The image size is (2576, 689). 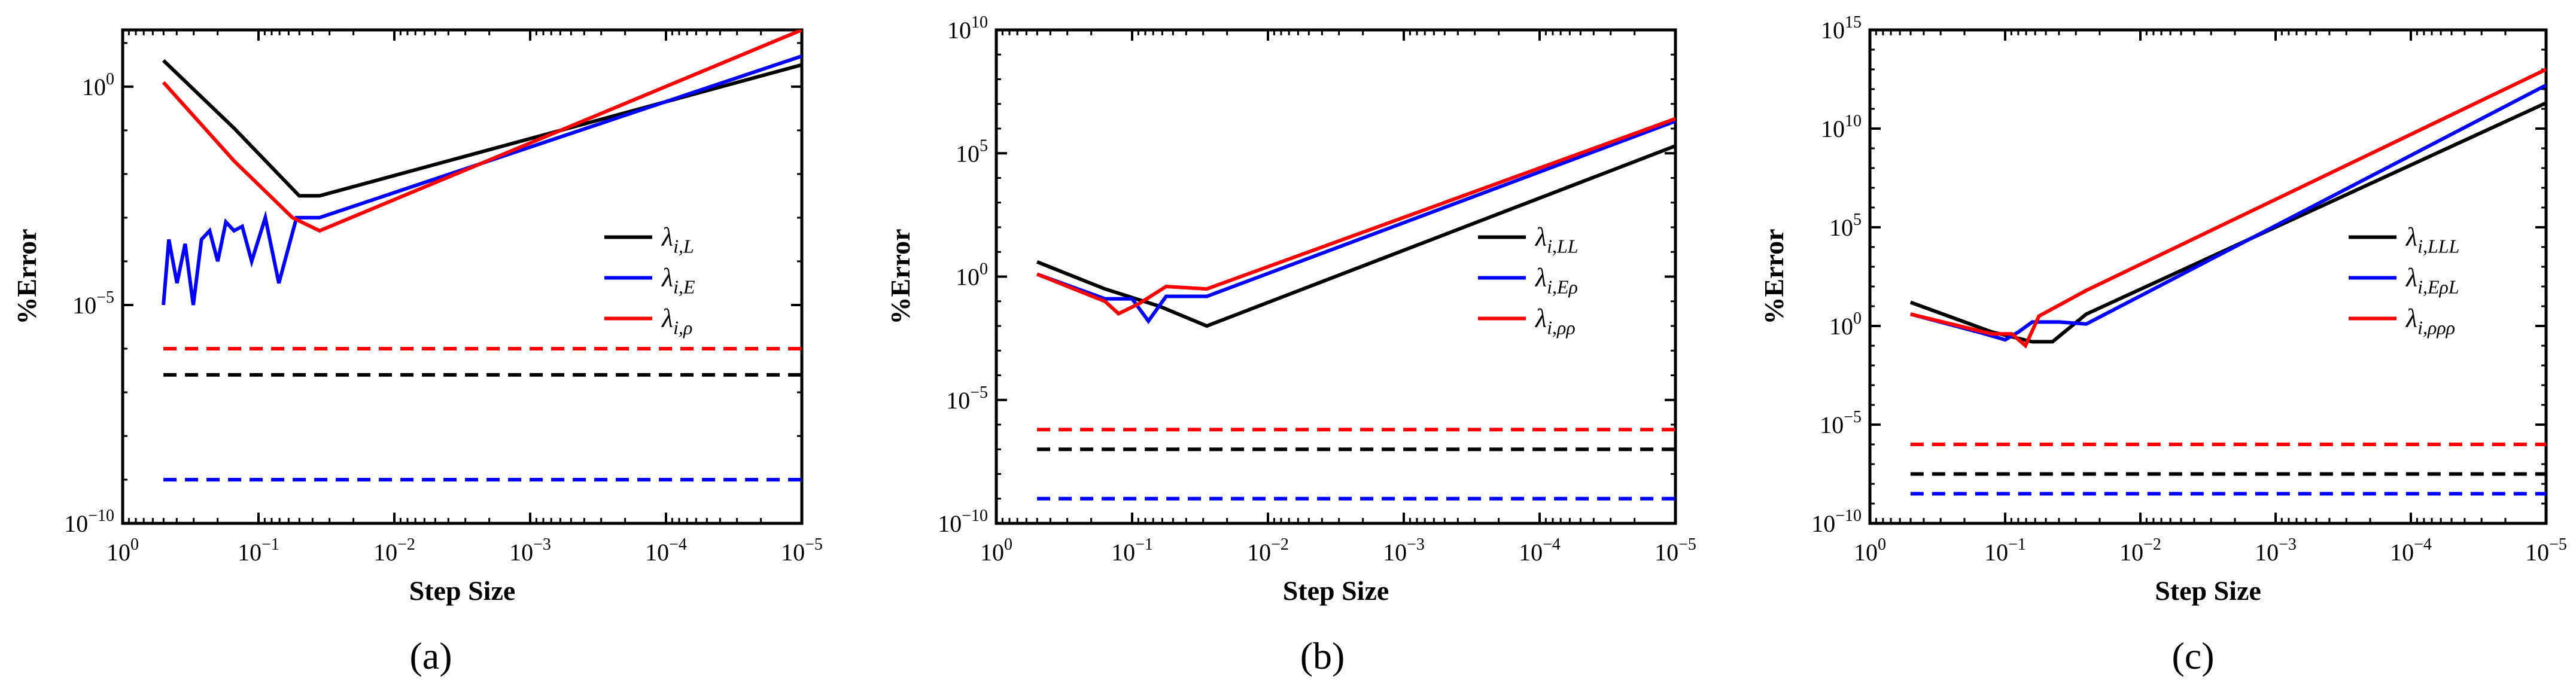 I want to click on legend-entry: λi,Eρ, so click(x=1556, y=280).